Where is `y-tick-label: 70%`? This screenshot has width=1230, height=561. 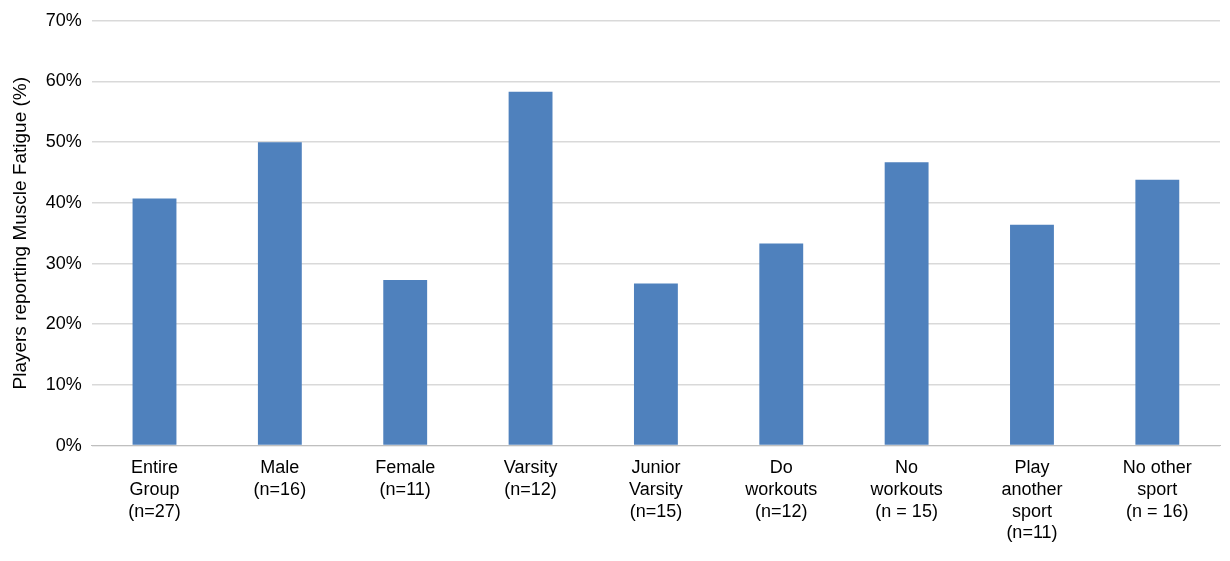 y-tick-label: 70% is located at coordinates (63, 19).